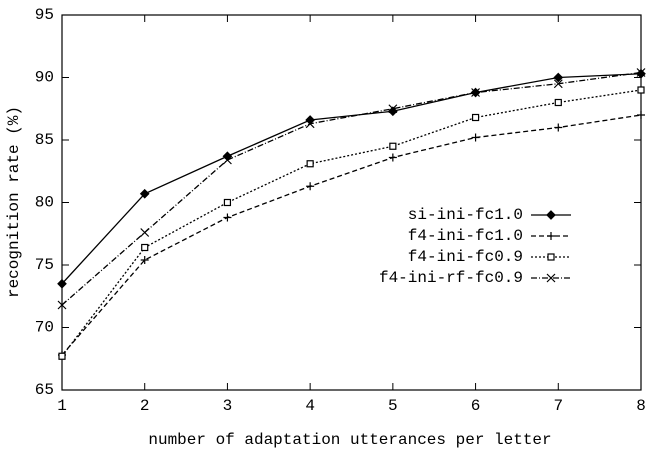 This screenshot has width=654, height=453. I want to click on legend-label: f4-ini-fc1.0, so click(465, 236).